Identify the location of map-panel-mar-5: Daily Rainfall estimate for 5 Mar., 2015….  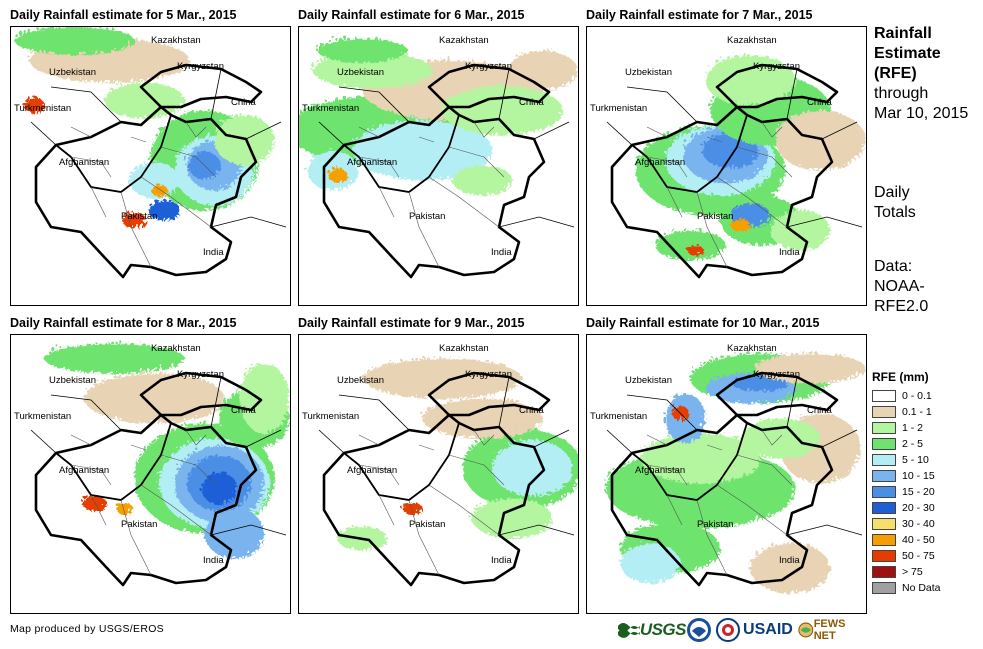
(152, 157).